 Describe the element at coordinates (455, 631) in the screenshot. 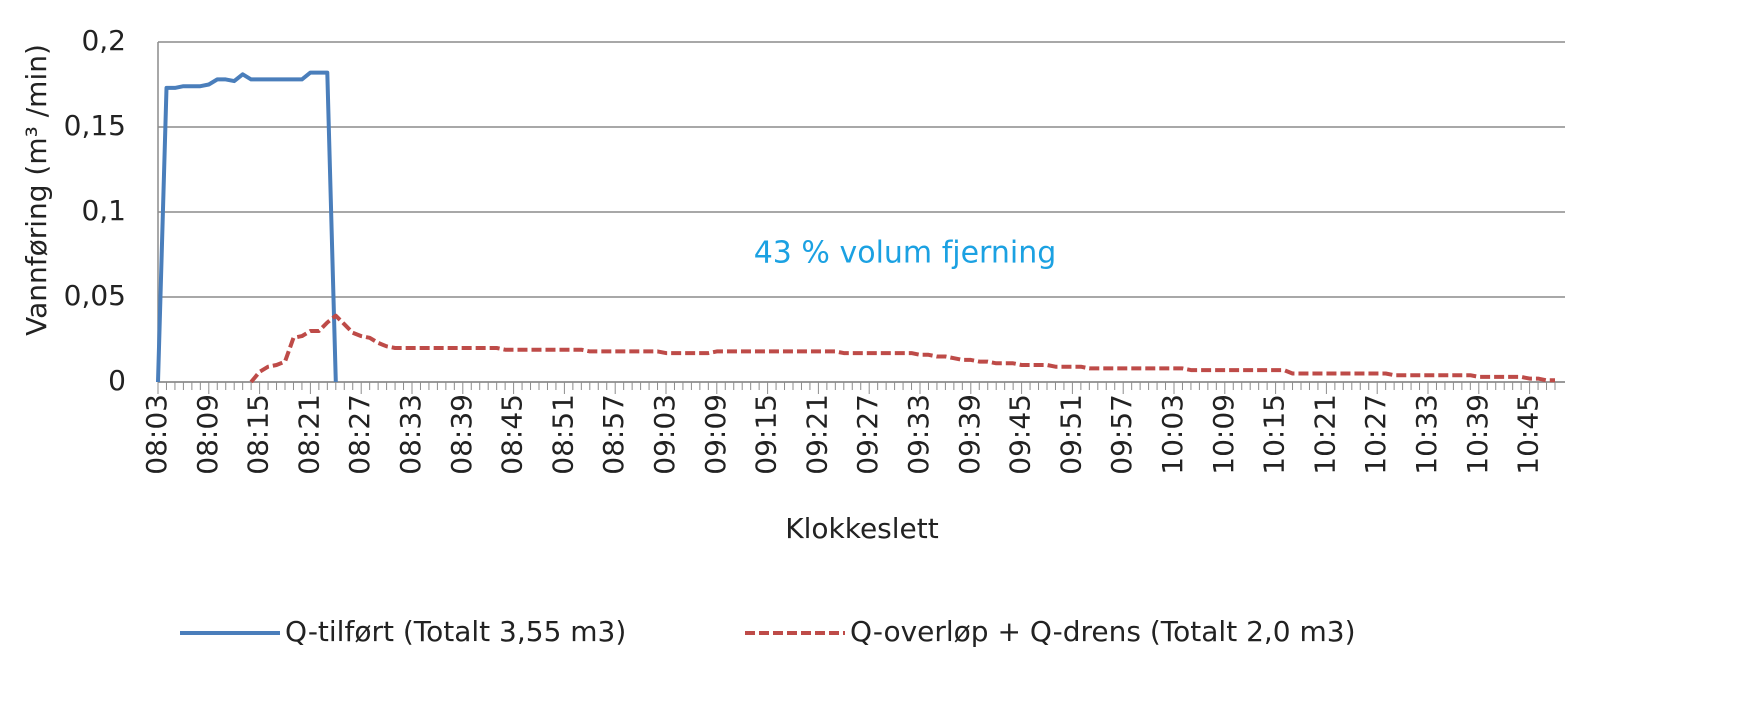

I see `legend-label: Q-tilført (Totalt 3,55 m3)` at that location.